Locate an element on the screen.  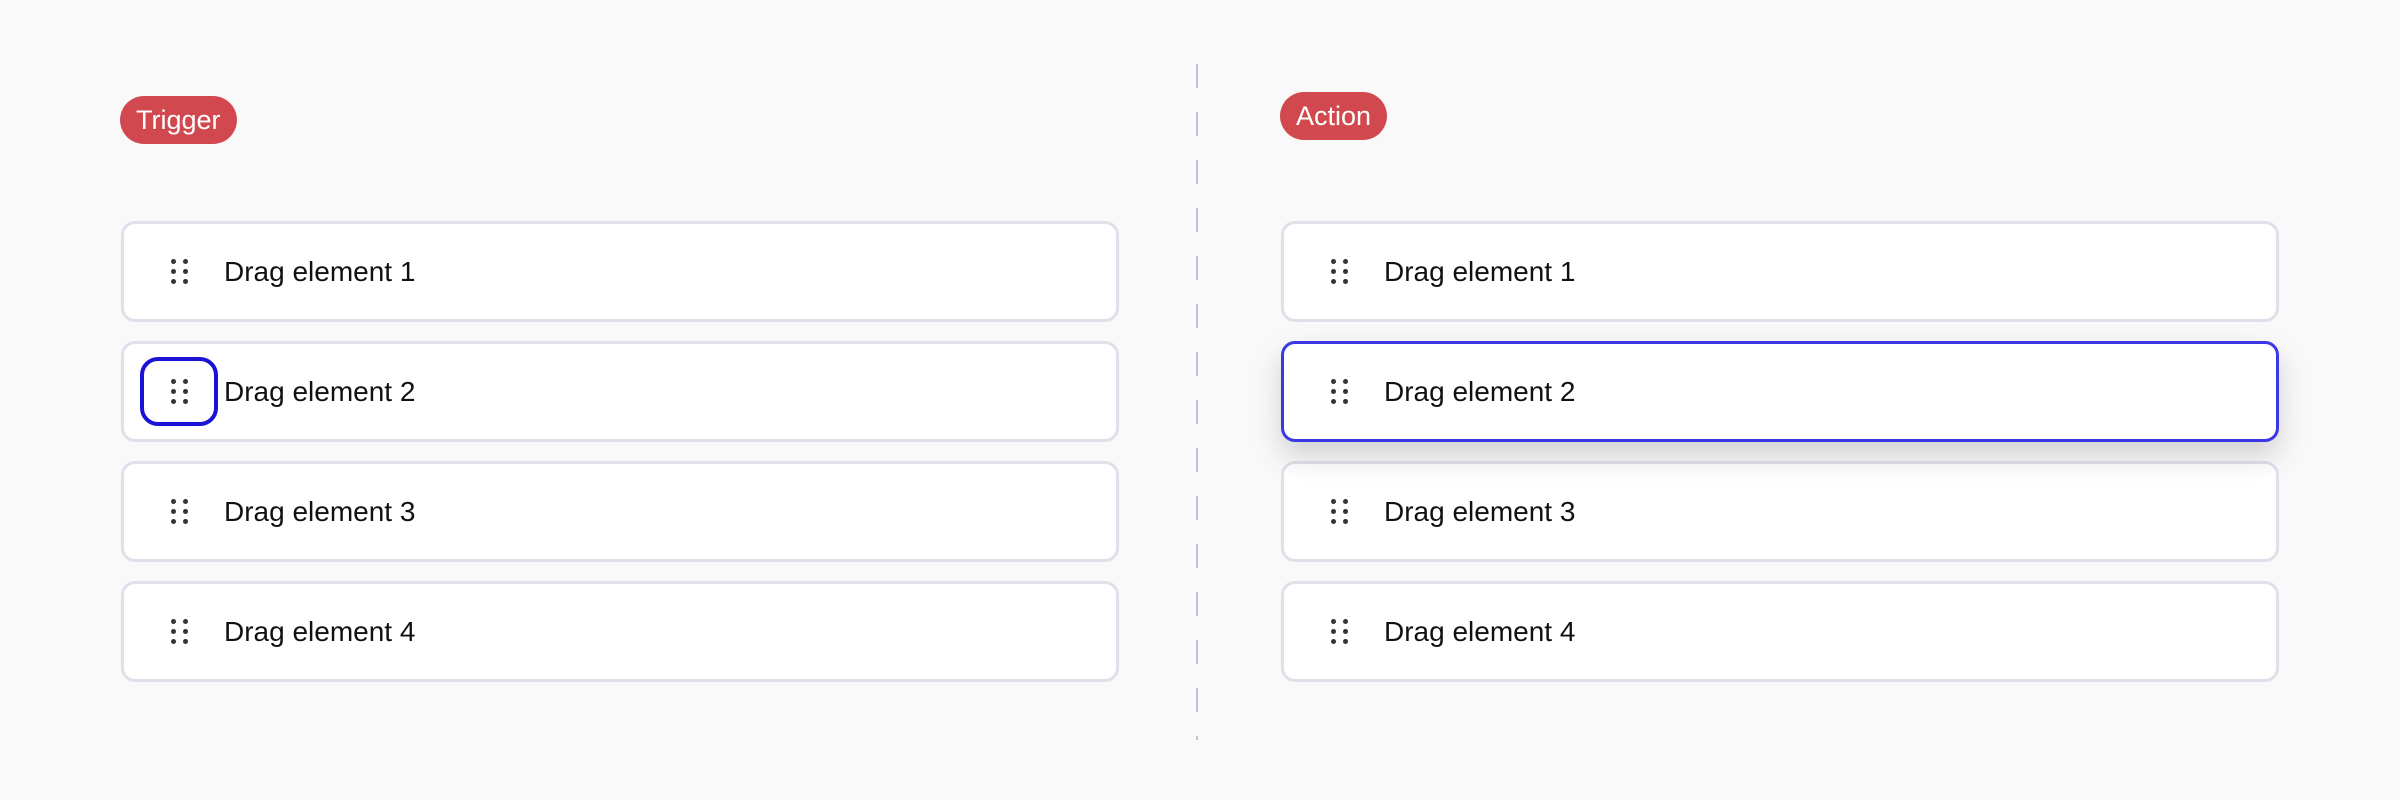
divider is located at coordinates (1197, 402).